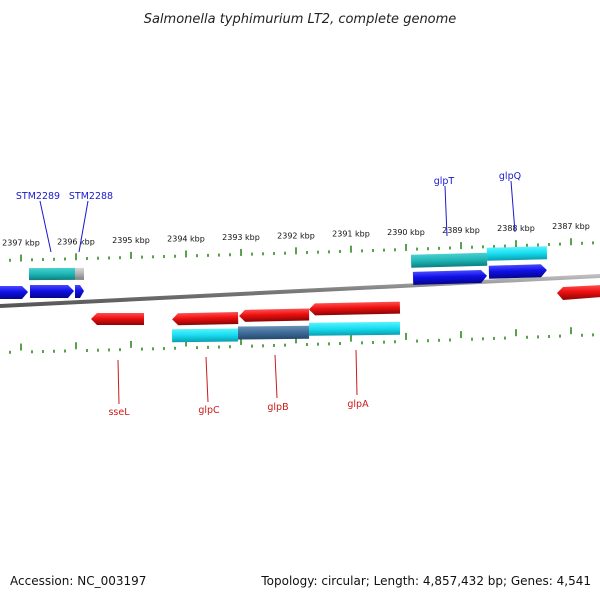 This screenshot has width=600, height=600. What do you see at coordinates (446, 211) in the screenshot?
I see `leader-glpT` at bounding box center [446, 211].